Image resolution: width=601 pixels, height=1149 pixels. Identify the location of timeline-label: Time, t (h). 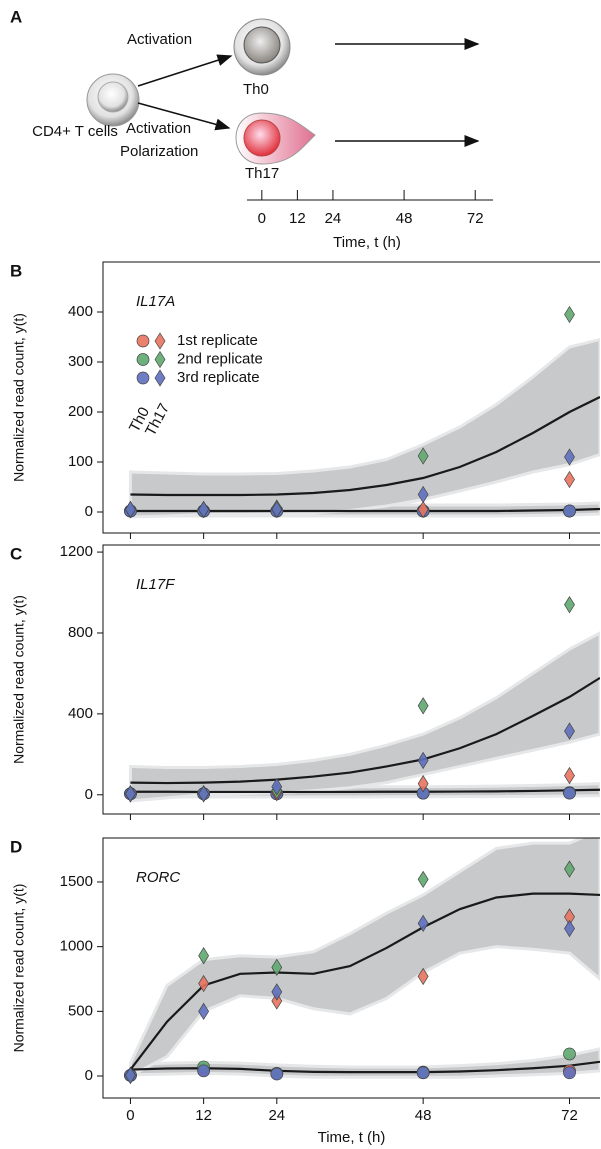
(367, 242).